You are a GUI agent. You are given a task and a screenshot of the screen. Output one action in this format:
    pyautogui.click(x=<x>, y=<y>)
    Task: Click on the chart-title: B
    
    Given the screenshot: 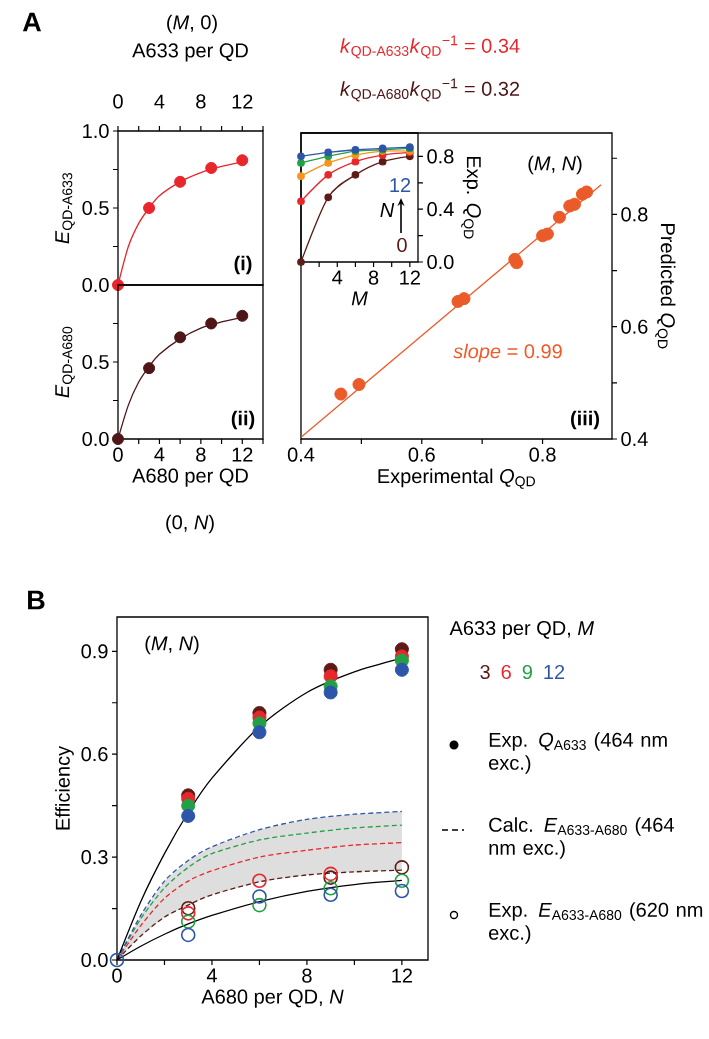 What is the action you would take?
    pyautogui.click(x=36, y=600)
    